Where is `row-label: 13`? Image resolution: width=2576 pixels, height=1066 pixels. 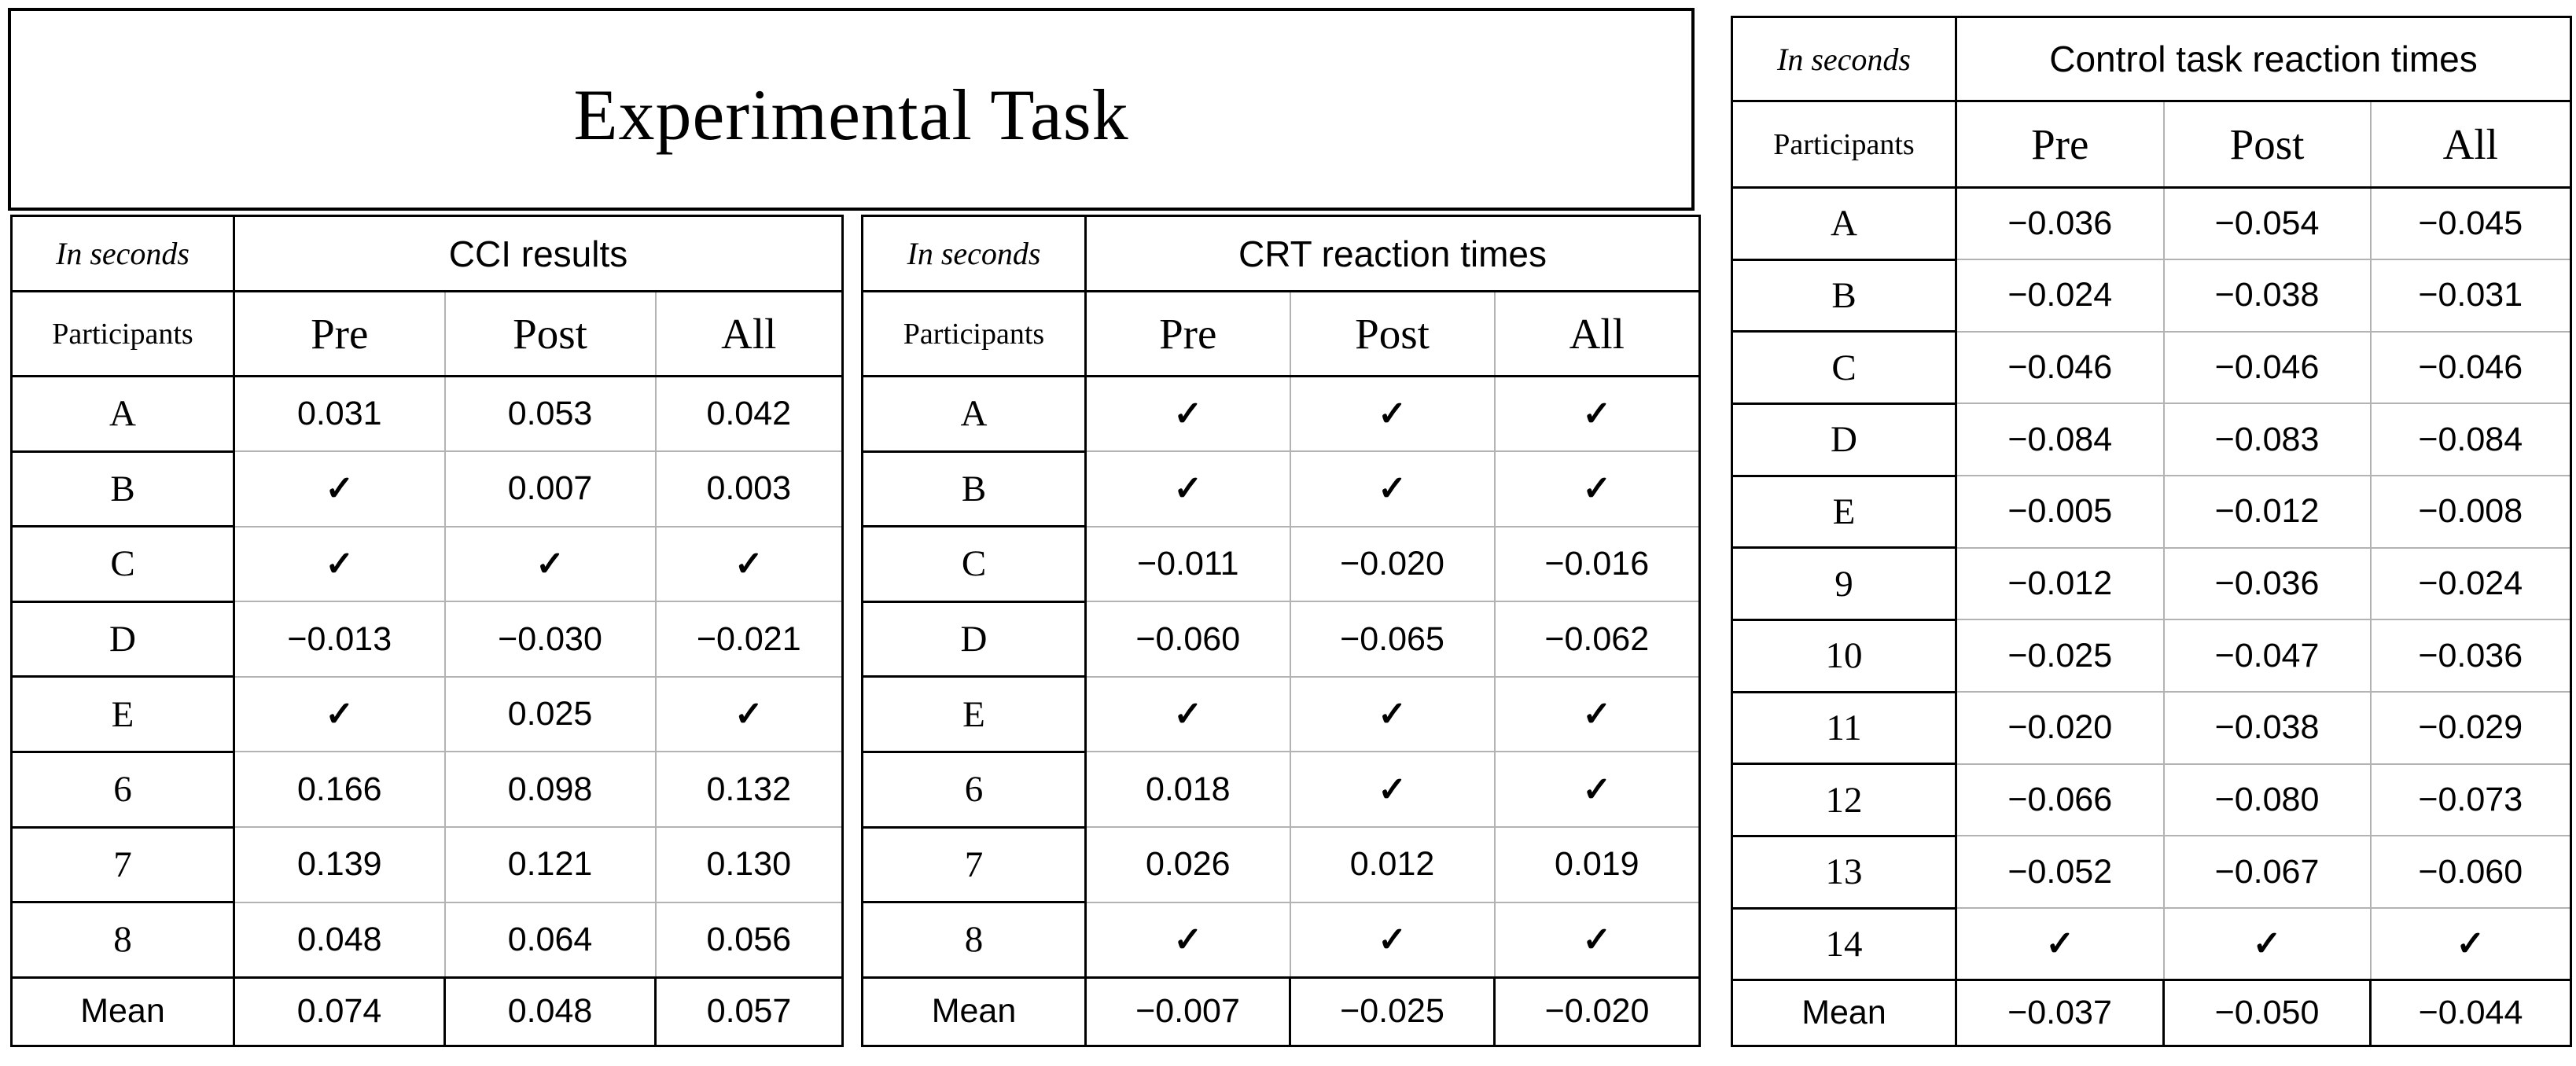
row-label: 13 is located at coordinates (1844, 872).